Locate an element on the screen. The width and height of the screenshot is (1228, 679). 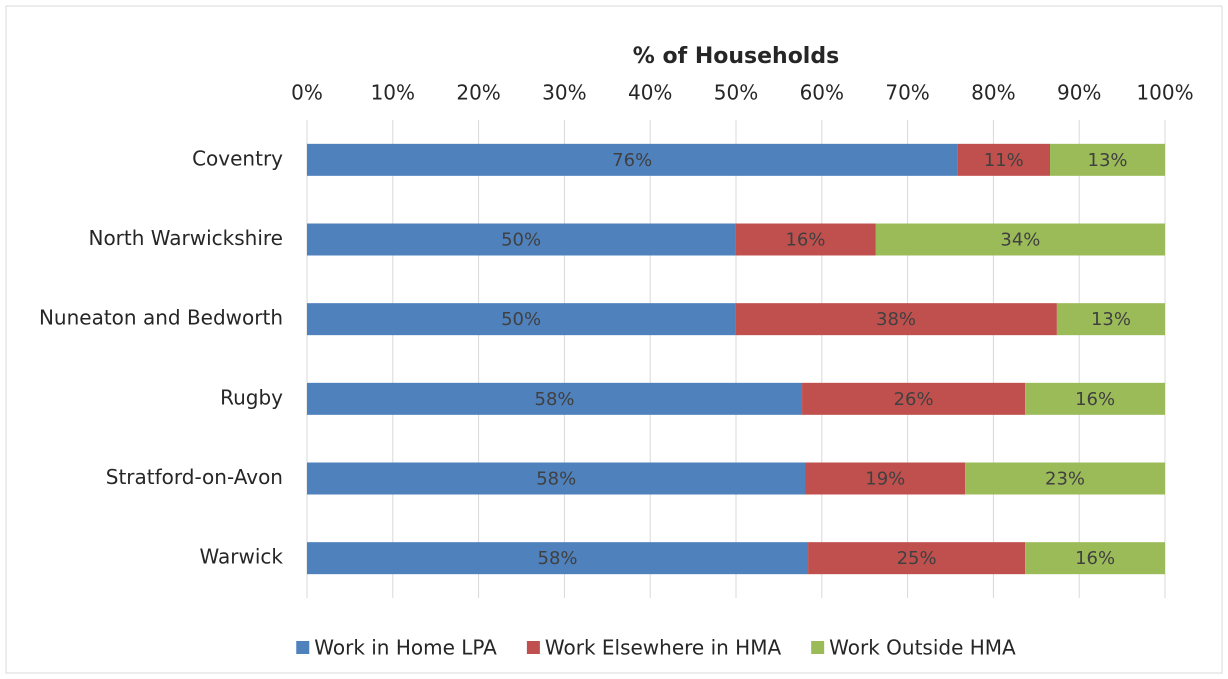
data-label: 76% is located at coordinates (632, 160).